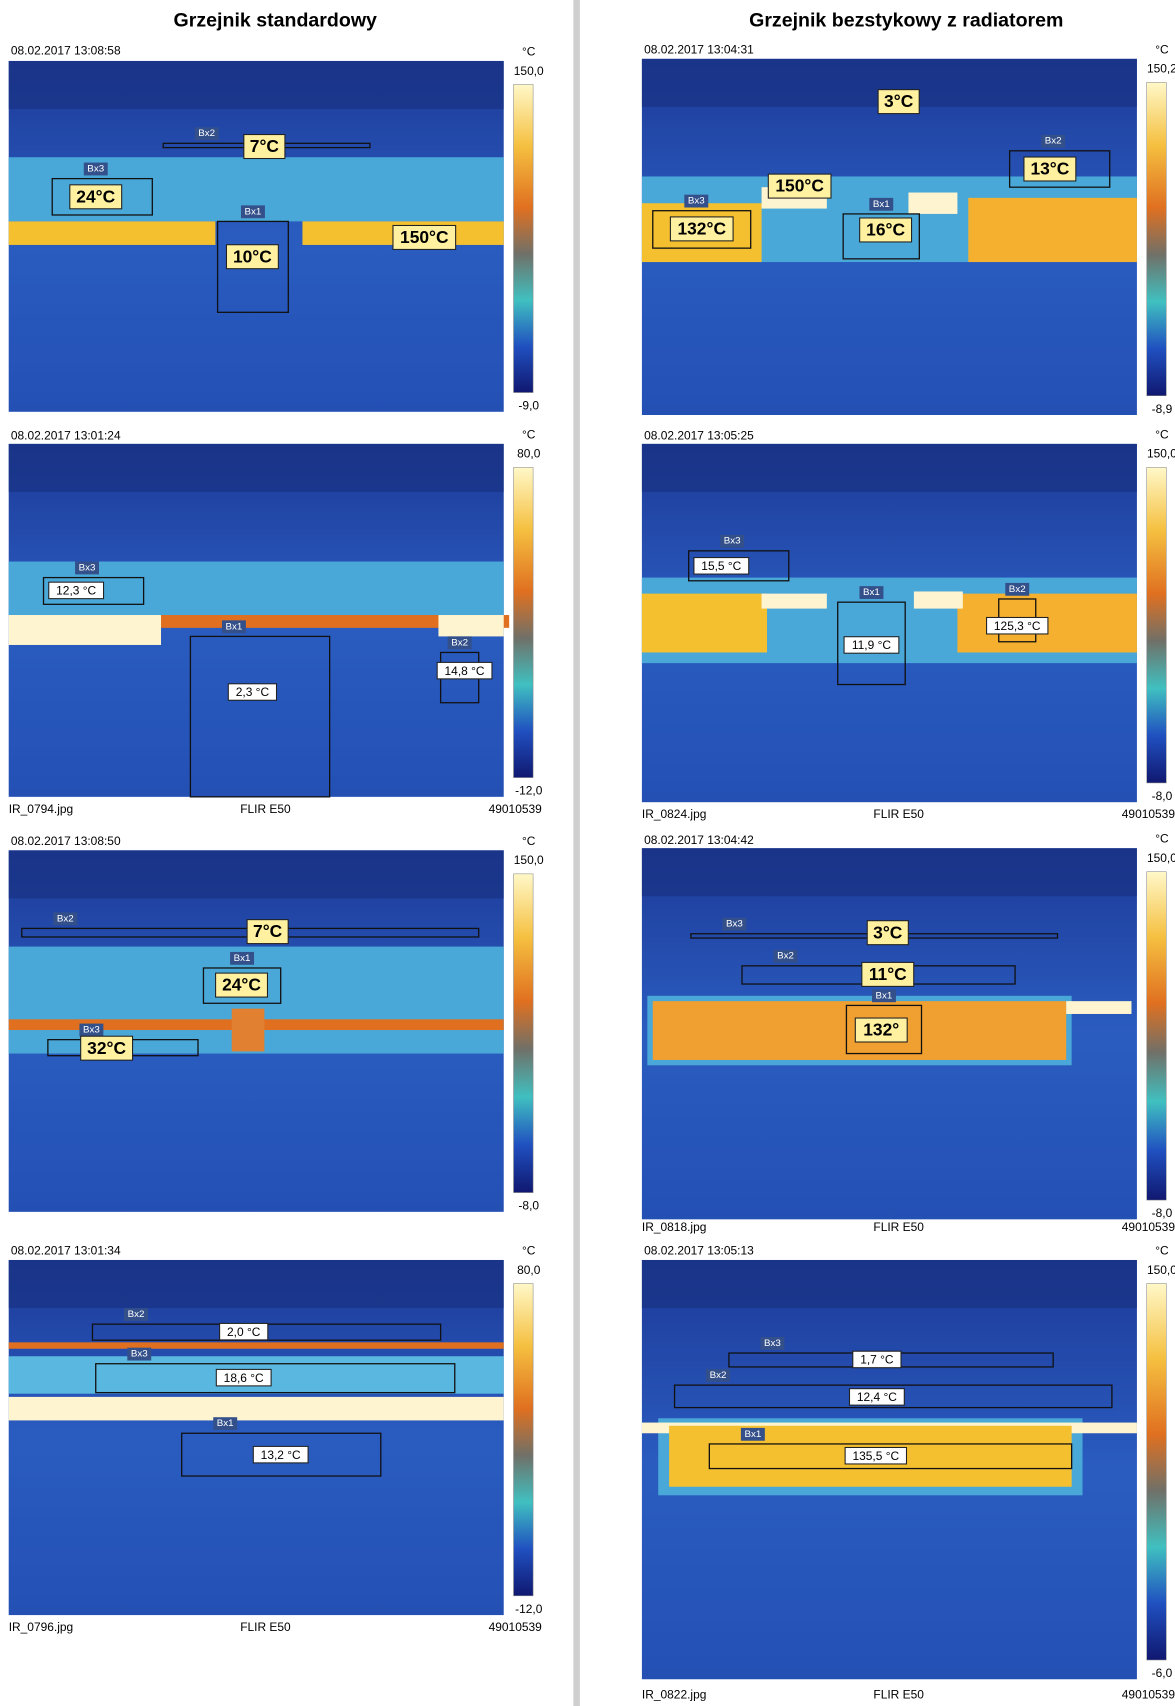 This screenshot has width=1175, height=1706. Describe the element at coordinates (66, 841) in the screenshot. I see `timestamp: 08.02.2017 13:08:50` at that location.